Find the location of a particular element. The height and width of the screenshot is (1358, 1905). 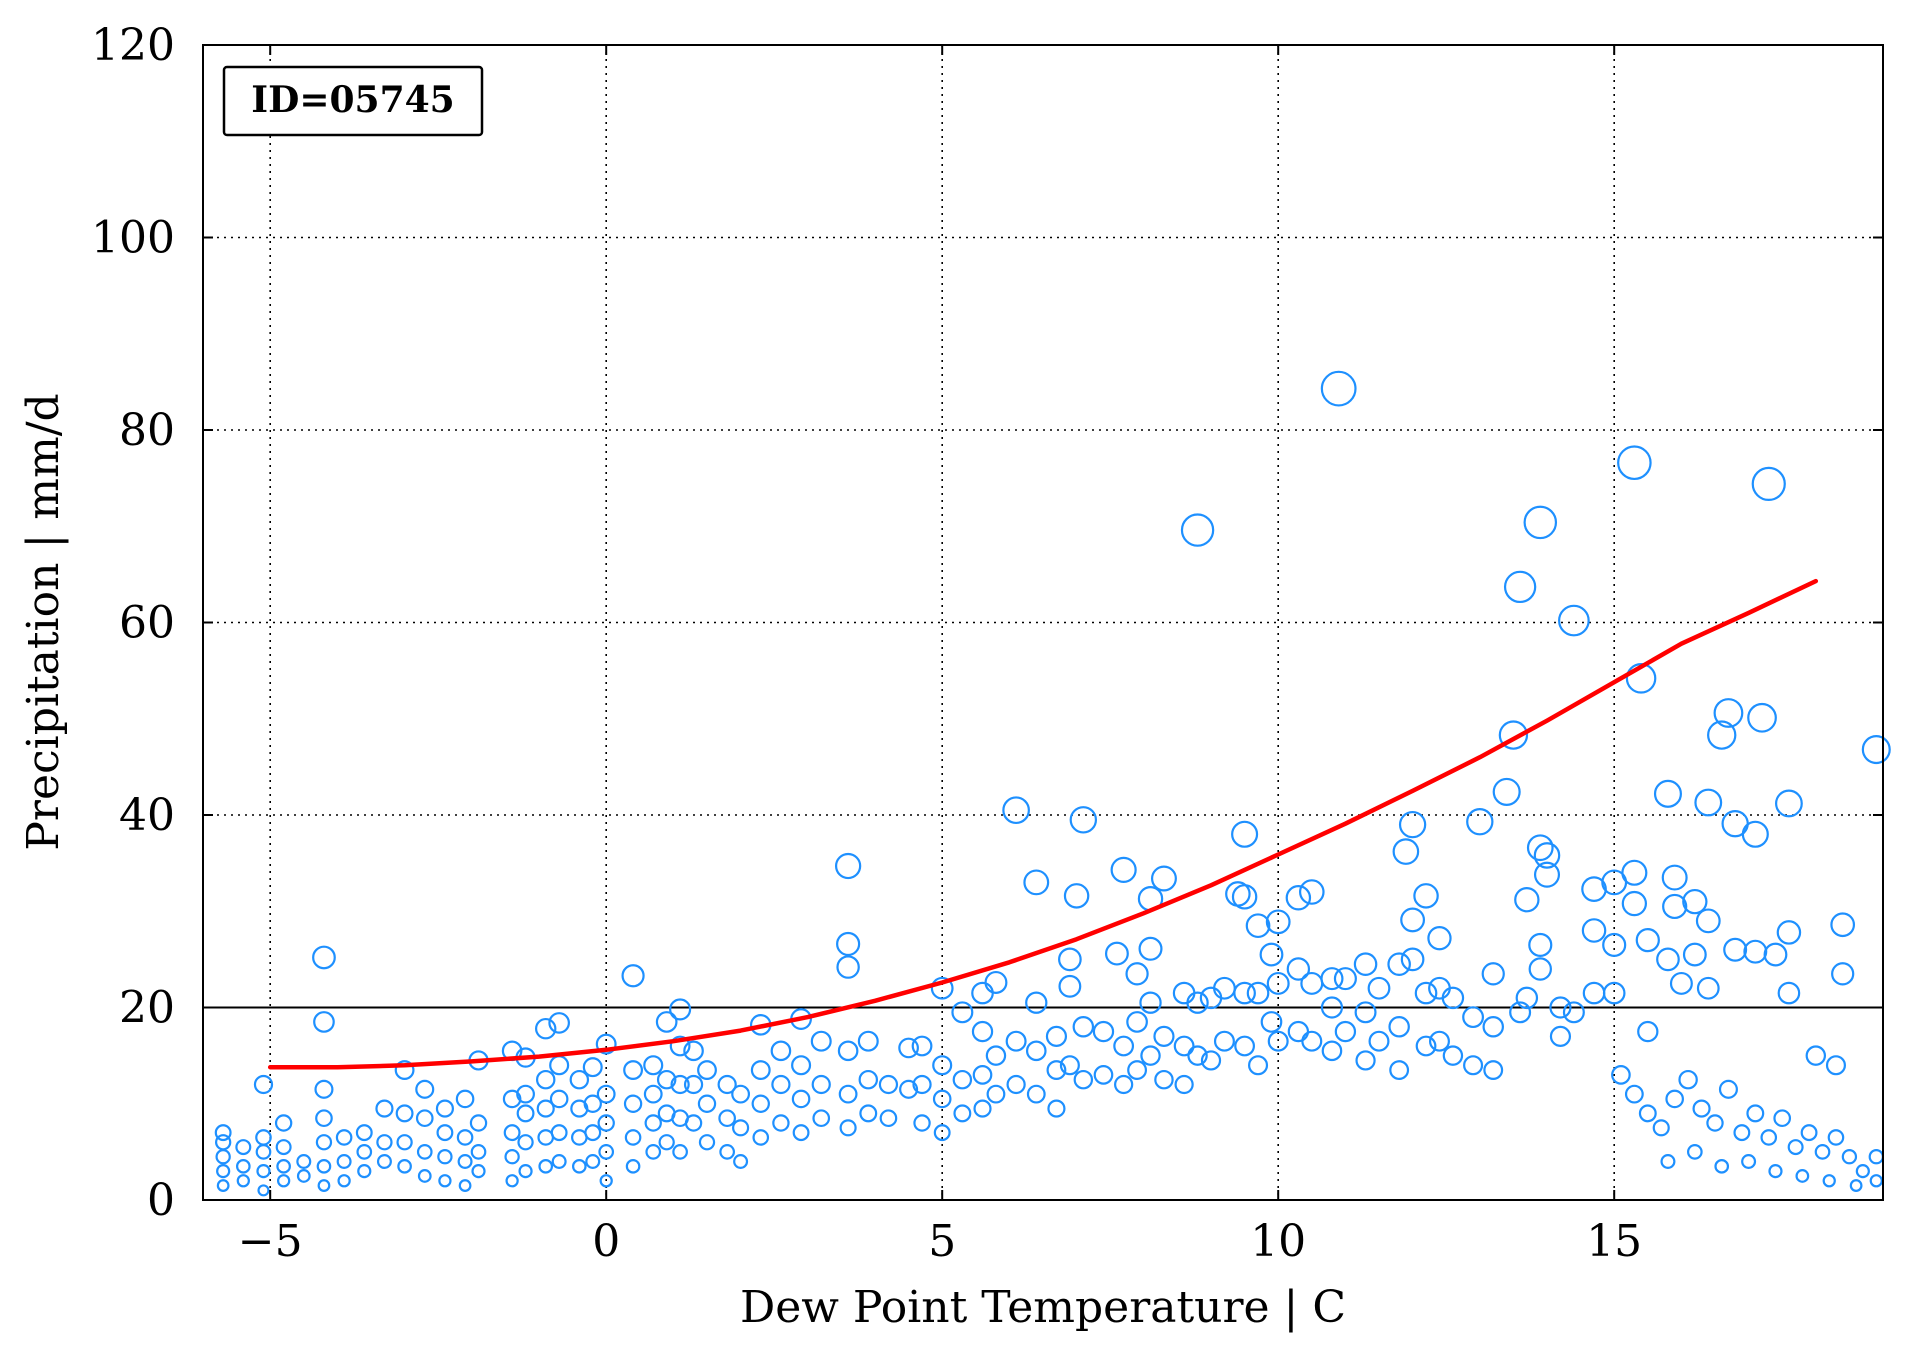

x-tick-label-2: 5 is located at coordinates (942, 1241).